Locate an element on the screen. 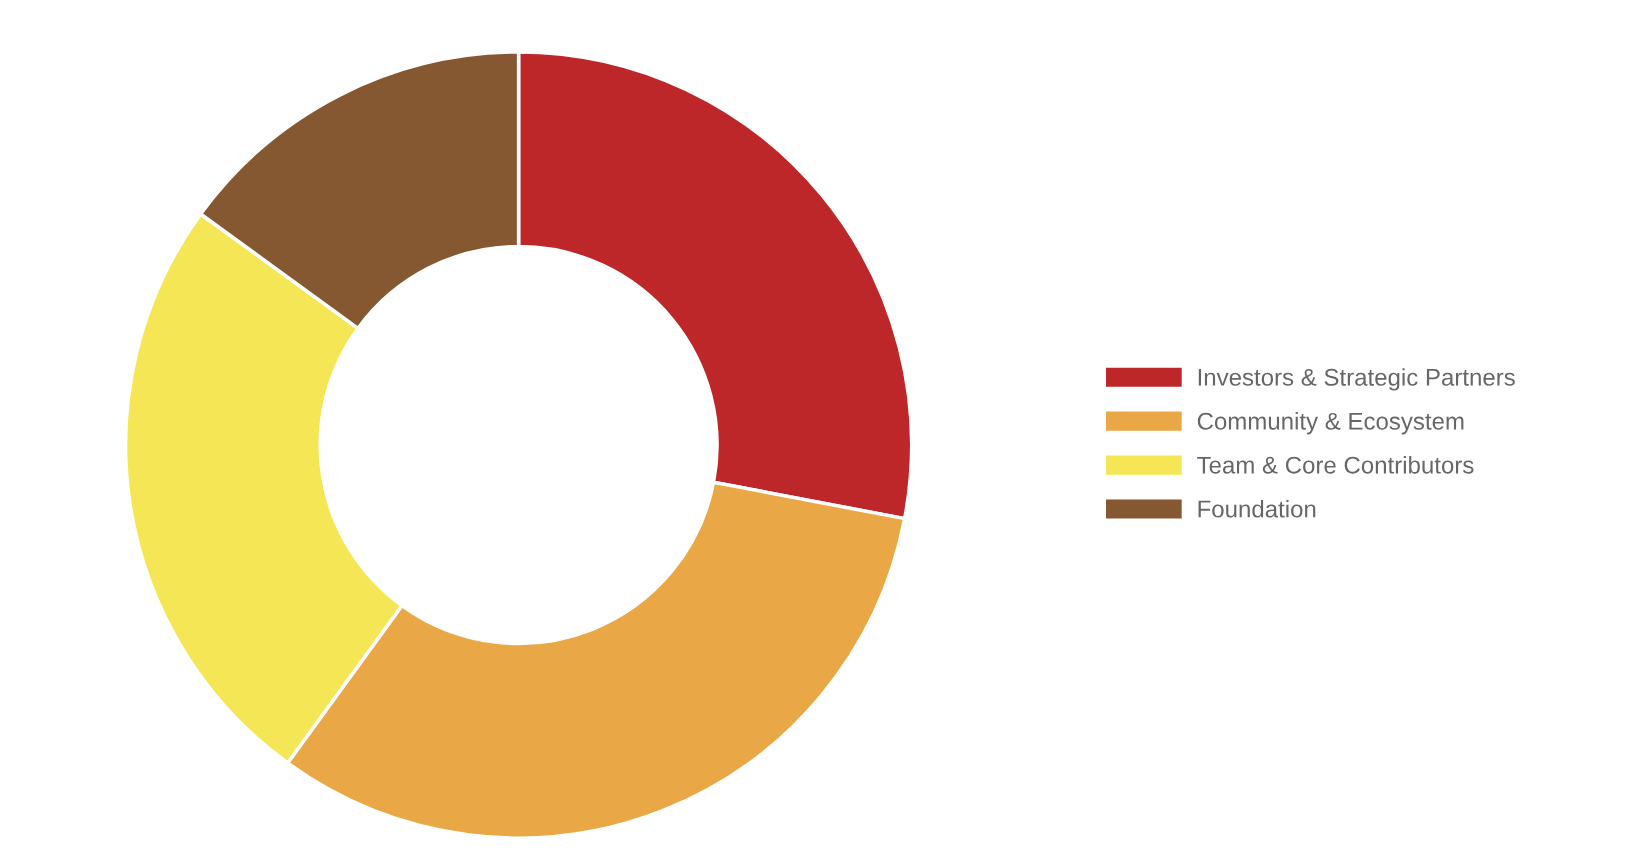 The image size is (1646, 854). legend-label: Team & Core Contributors is located at coordinates (1335, 465).